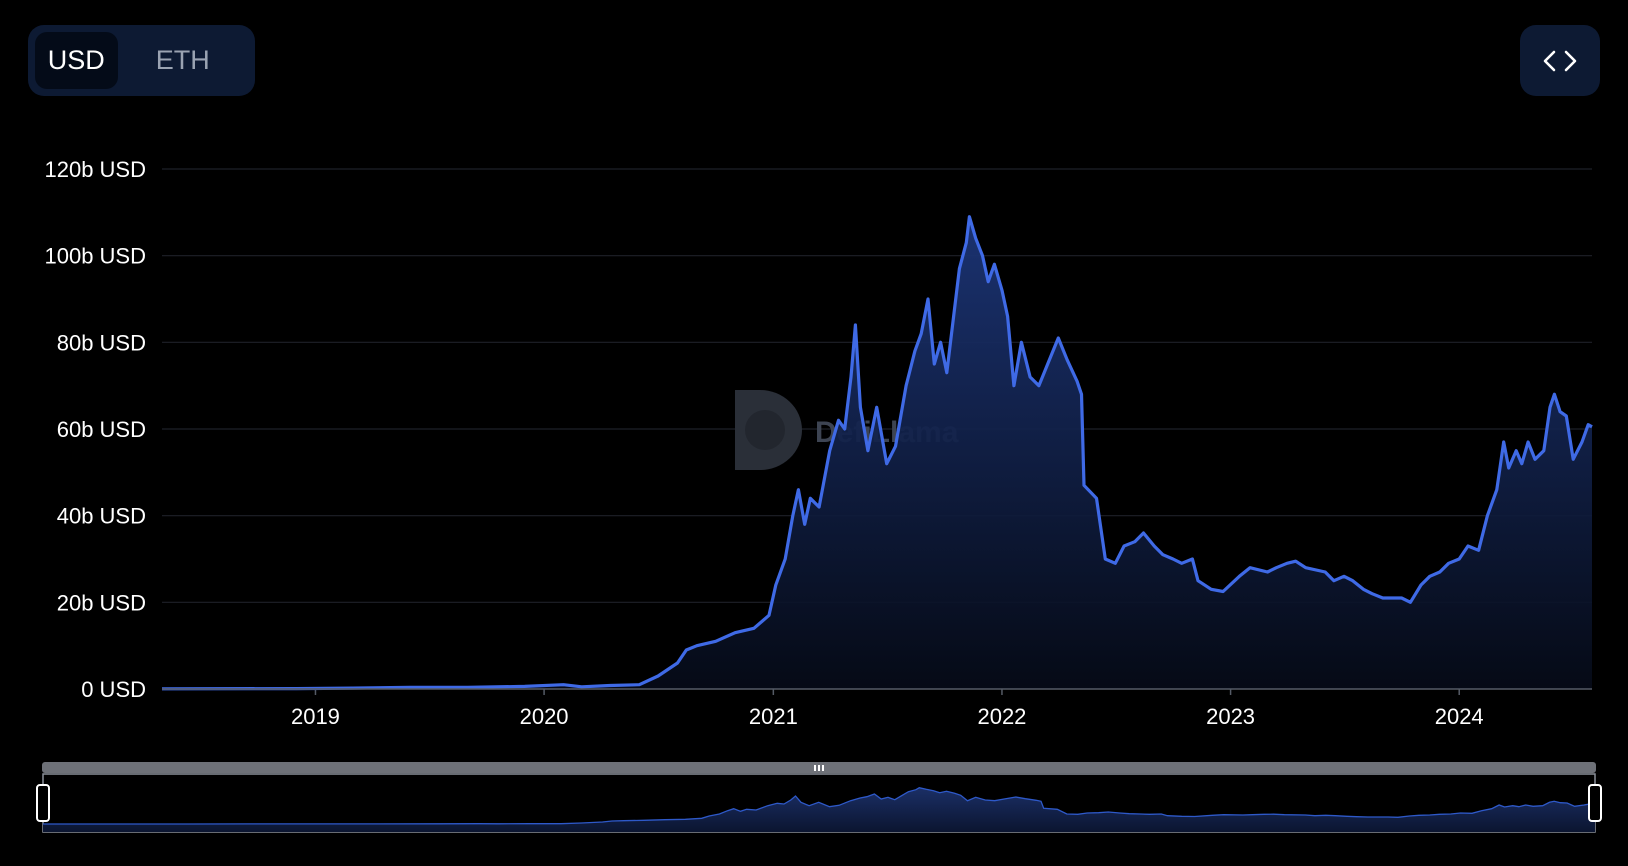 Image resolution: width=1628 pixels, height=866 pixels. What do you see at coordinates (1001, 716) in the screenshot?
I see `x-tick-label: 2022` at bounding box center [1001, 716].